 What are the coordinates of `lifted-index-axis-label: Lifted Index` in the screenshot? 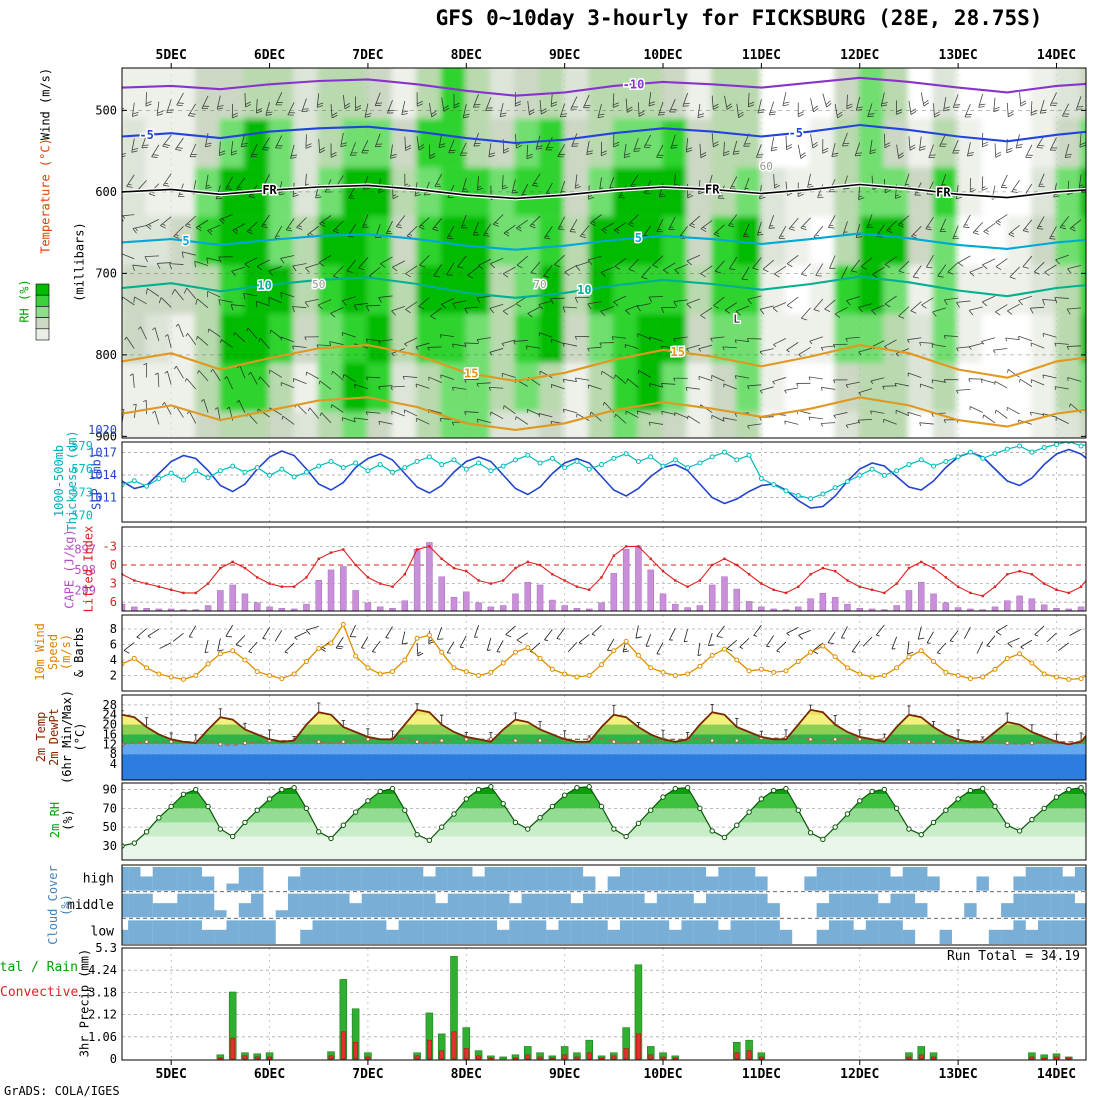 It's located at (88, 569).